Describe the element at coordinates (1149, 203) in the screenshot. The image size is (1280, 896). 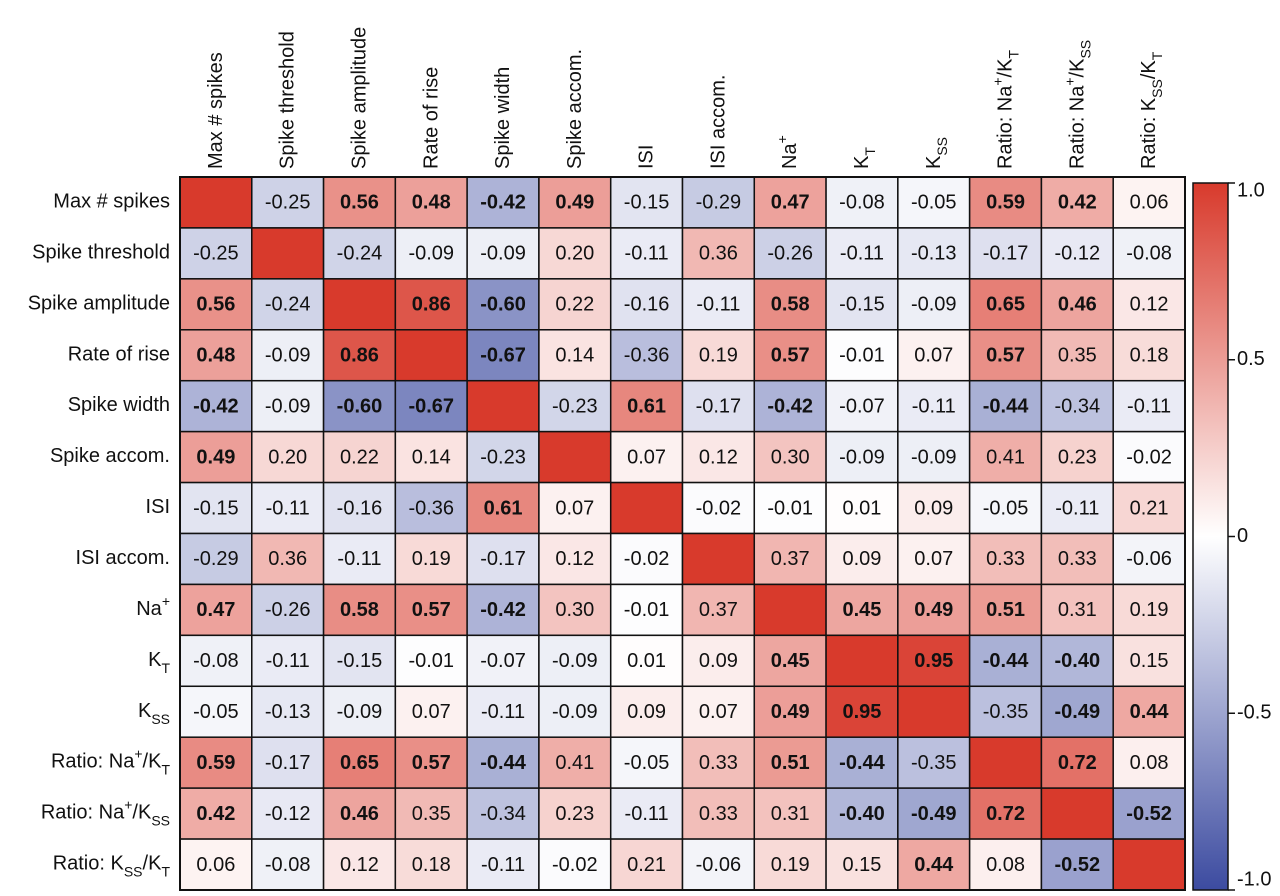
I see `cell-label: 0.06` at that location.